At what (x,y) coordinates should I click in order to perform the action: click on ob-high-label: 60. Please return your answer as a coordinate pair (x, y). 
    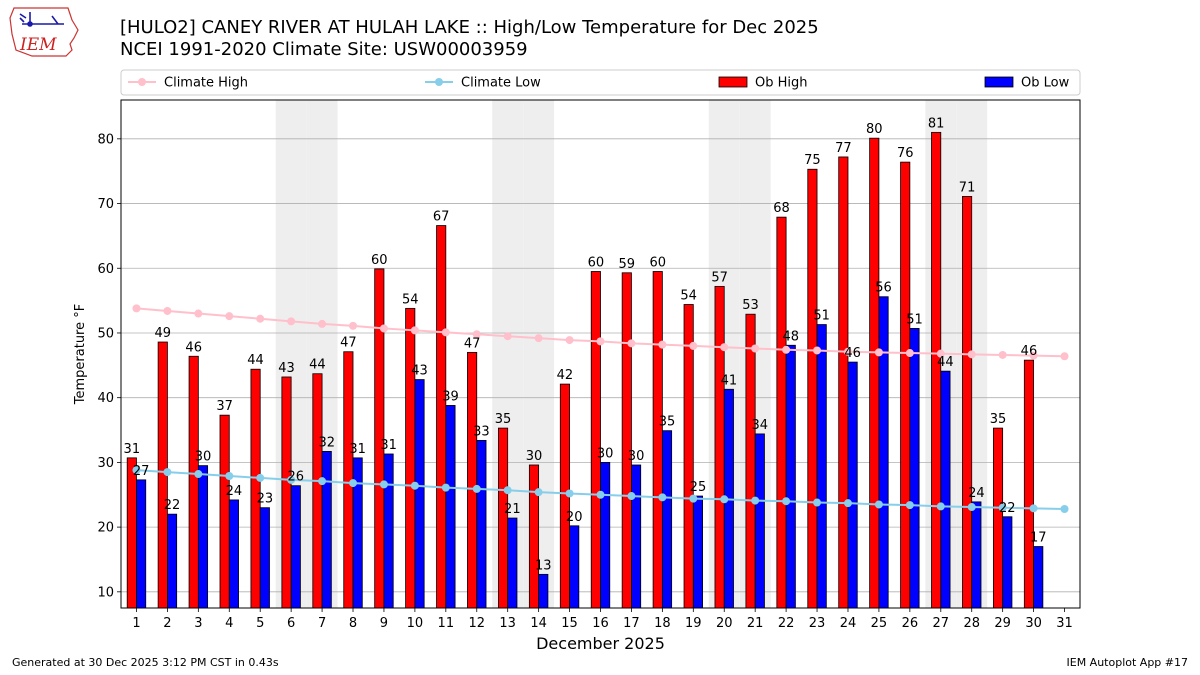
    Looking at the image, I should click on (596, 262).